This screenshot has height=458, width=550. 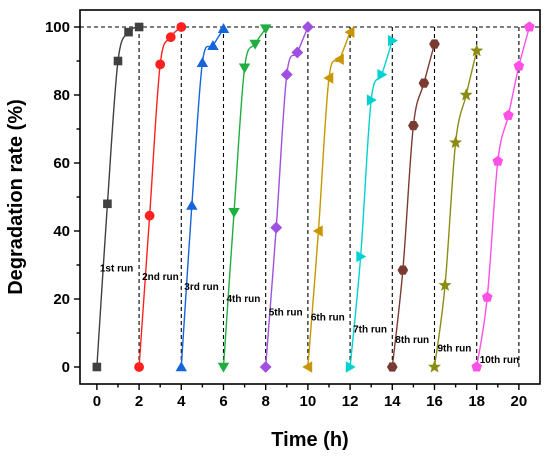 What do you see at coordinates (97, 401) in the screenshot?
I see `x-tick-label-0: 0` at bounding box center [97, 401].